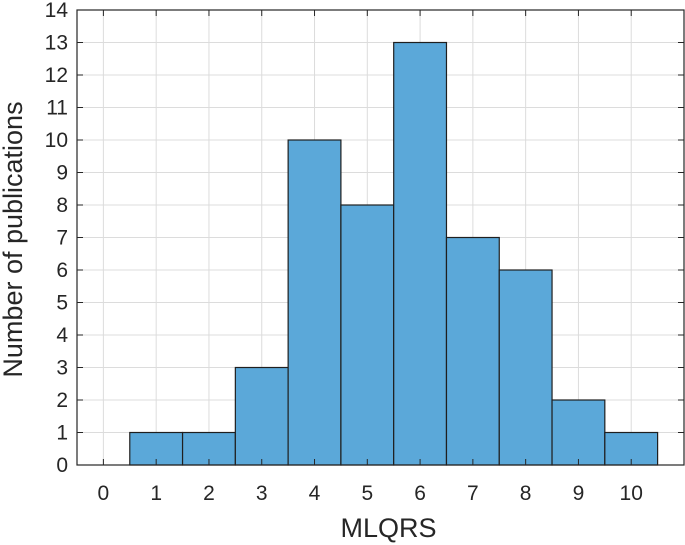  Describe the element at coordinates (57, 11) in the screenshot. I see `y-tick-label: 14` at that location.